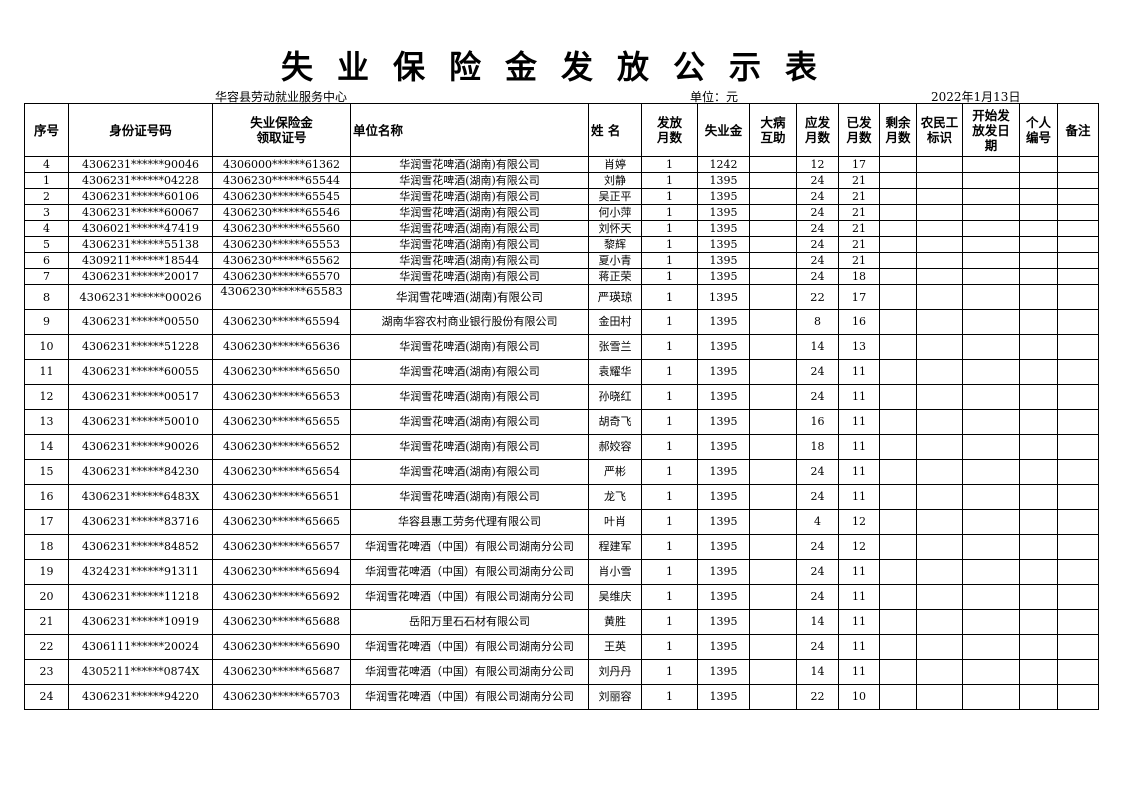  What do you see at coordinates (859, 196) in the screenshot?
I see `paid-months: 21` at bounding box center [859, 196].